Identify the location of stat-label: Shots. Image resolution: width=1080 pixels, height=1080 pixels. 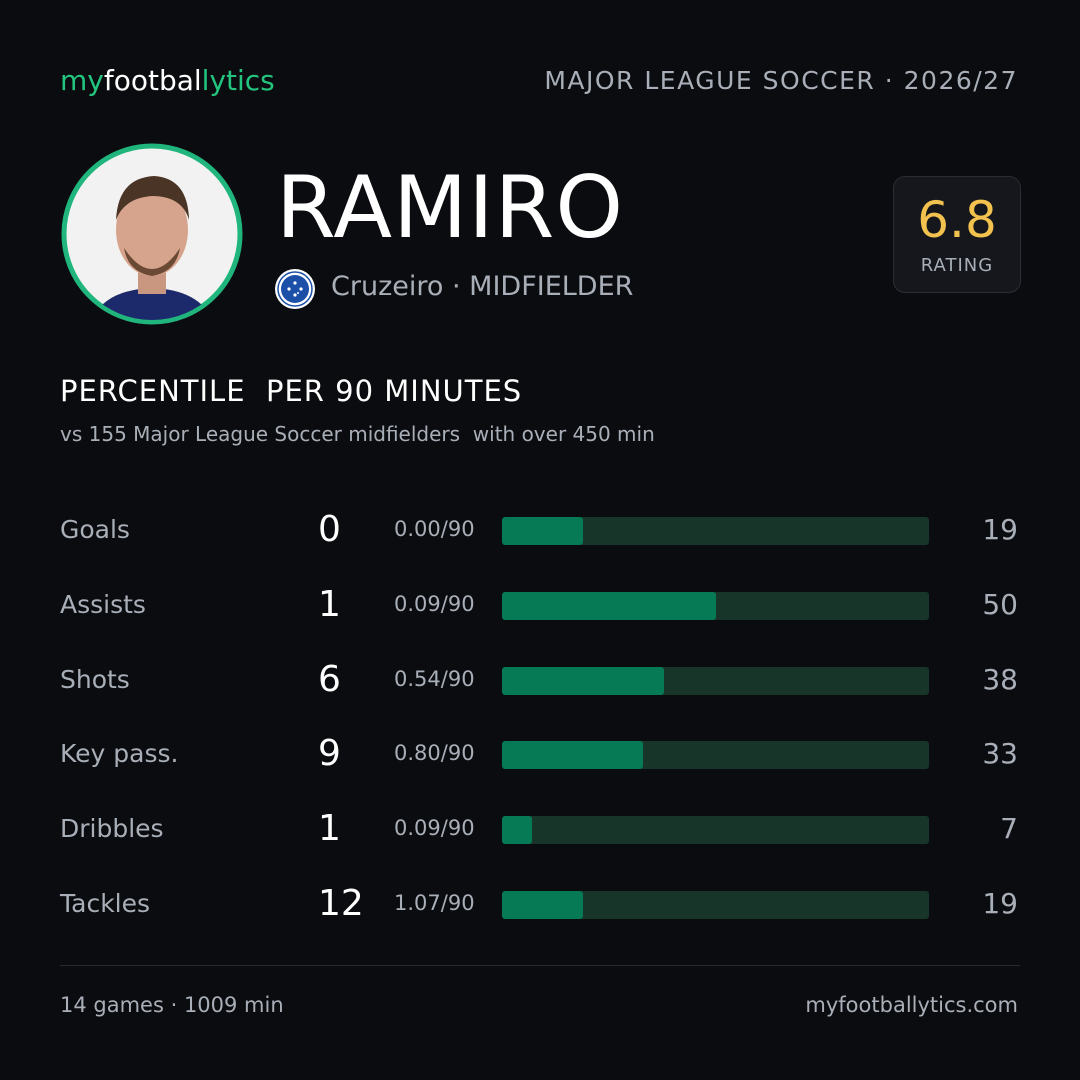
(95, 679).